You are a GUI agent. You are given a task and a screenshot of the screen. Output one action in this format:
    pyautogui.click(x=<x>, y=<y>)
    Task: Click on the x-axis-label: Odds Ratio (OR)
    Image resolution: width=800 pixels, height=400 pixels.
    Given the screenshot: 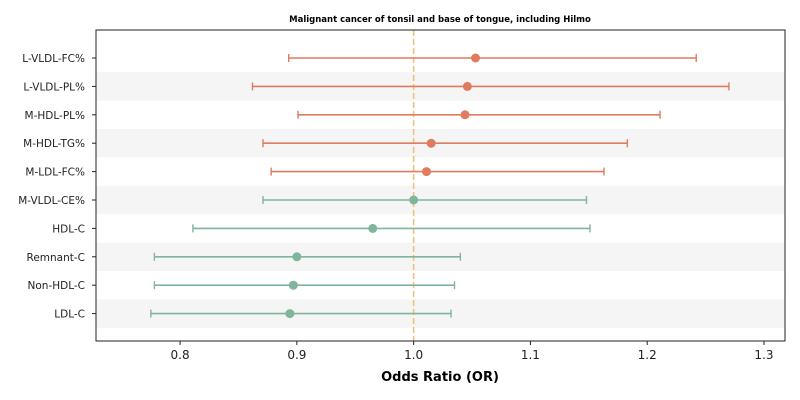 What is the action you would take?
    pyautogui.click(x=440, y=377)
    